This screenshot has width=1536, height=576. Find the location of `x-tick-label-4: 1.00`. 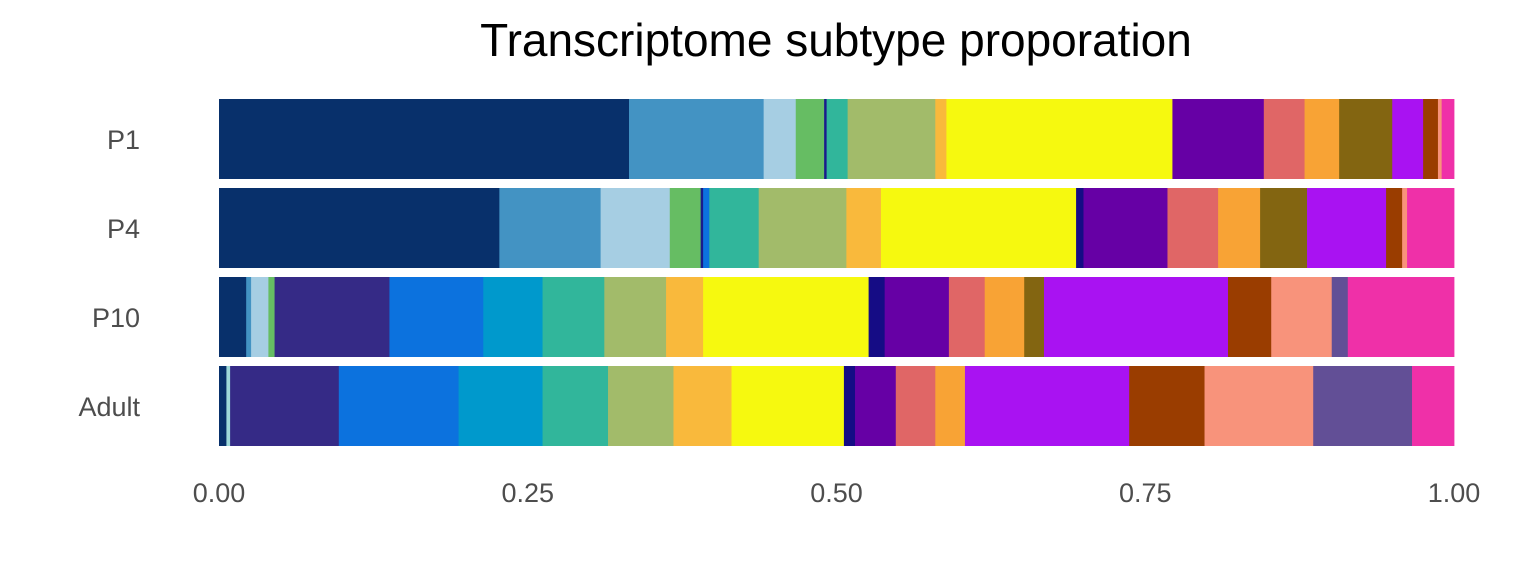

x-tick-label-4: 1.00 is located at coordinates (1454, 493).